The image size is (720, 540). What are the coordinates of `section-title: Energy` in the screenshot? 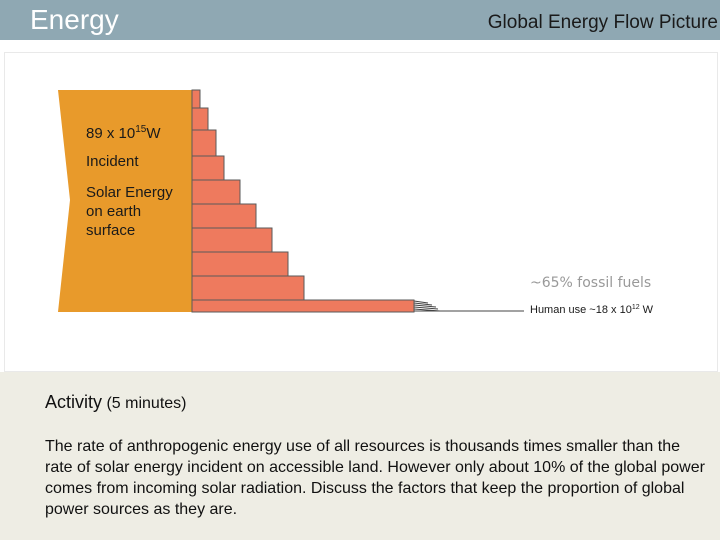 It's located at (74, 19).